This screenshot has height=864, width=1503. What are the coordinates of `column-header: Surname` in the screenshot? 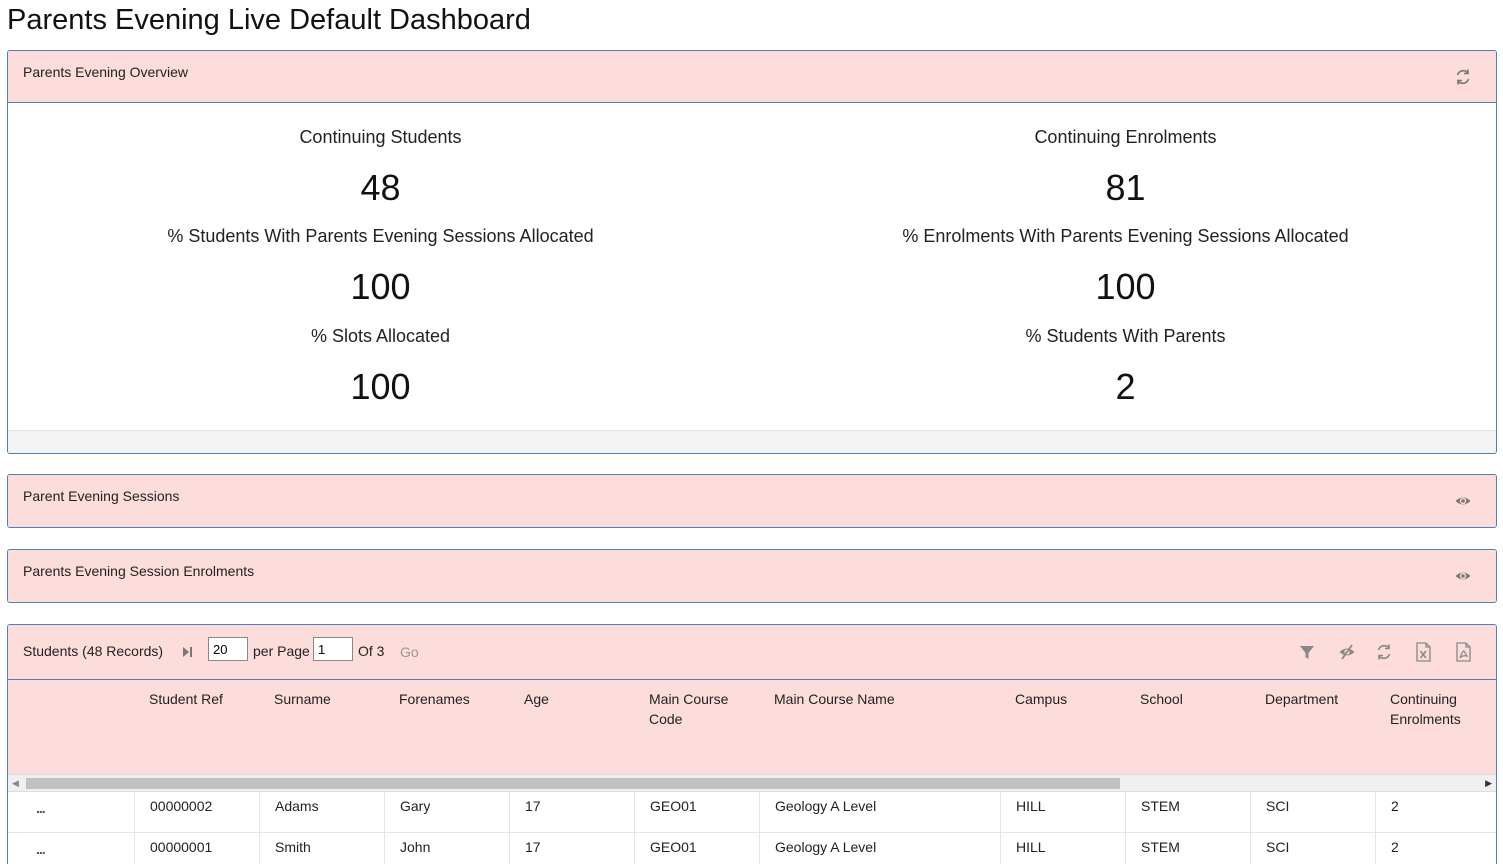 It's located at (302, 699).